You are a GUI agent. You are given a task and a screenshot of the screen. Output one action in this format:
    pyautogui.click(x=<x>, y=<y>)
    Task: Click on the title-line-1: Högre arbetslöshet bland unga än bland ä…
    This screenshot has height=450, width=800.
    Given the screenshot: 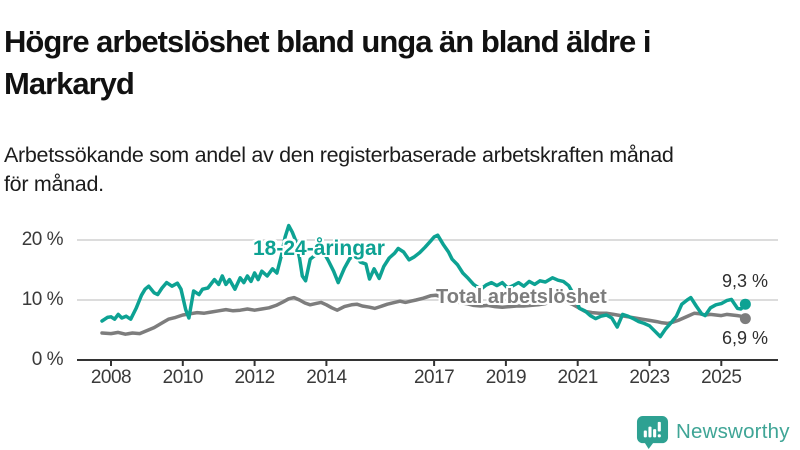 What is the action you would take?
    pyautogui.click(x=327, y=41)
    